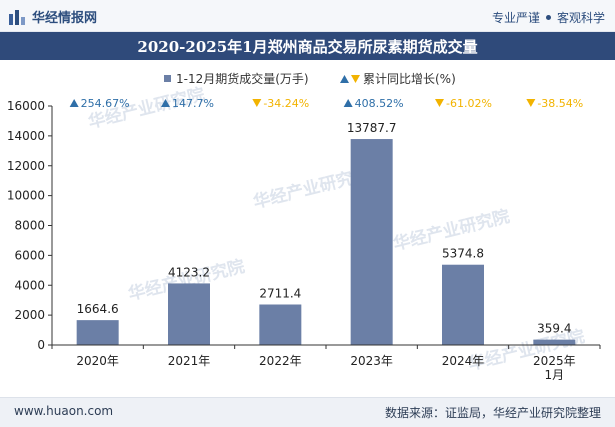 The image size is (615, 427). I want to click on y-tick-label: 0, so click(41, 345).